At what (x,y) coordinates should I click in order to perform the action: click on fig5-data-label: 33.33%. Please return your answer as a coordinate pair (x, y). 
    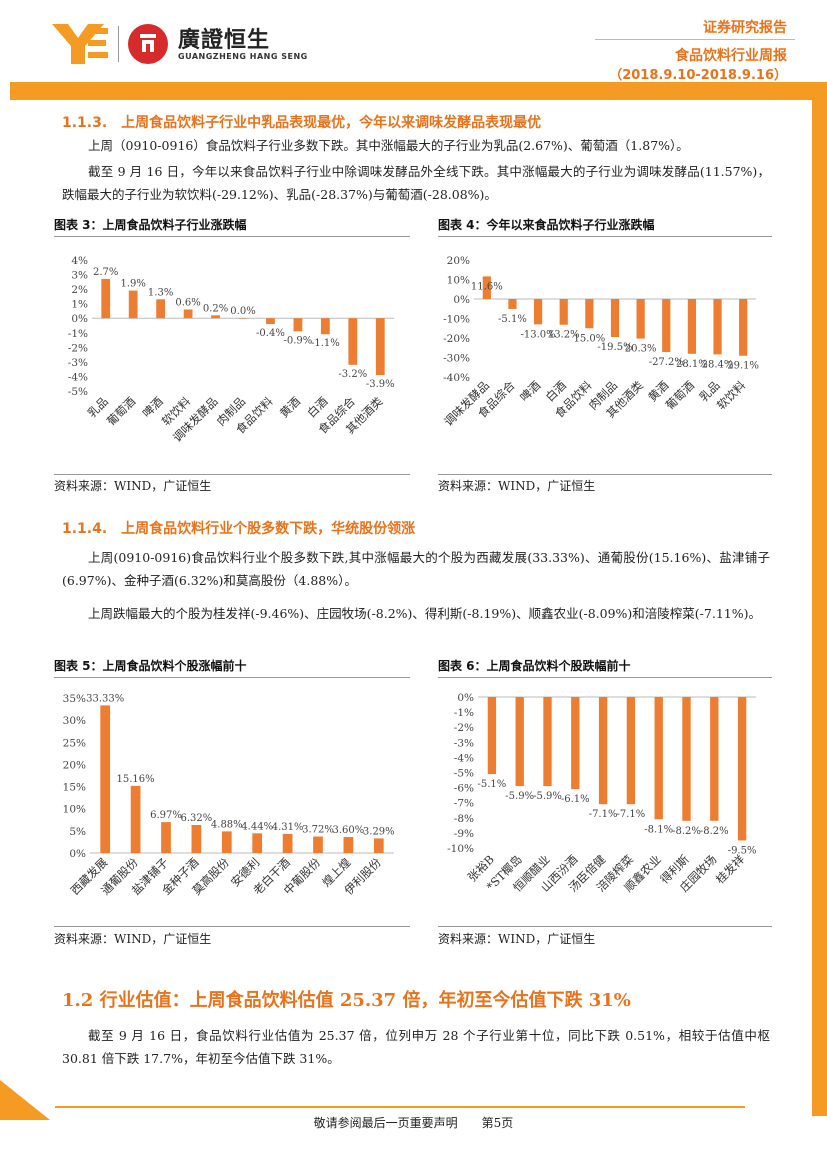
    Looking at the image, I should click on (105, 698).